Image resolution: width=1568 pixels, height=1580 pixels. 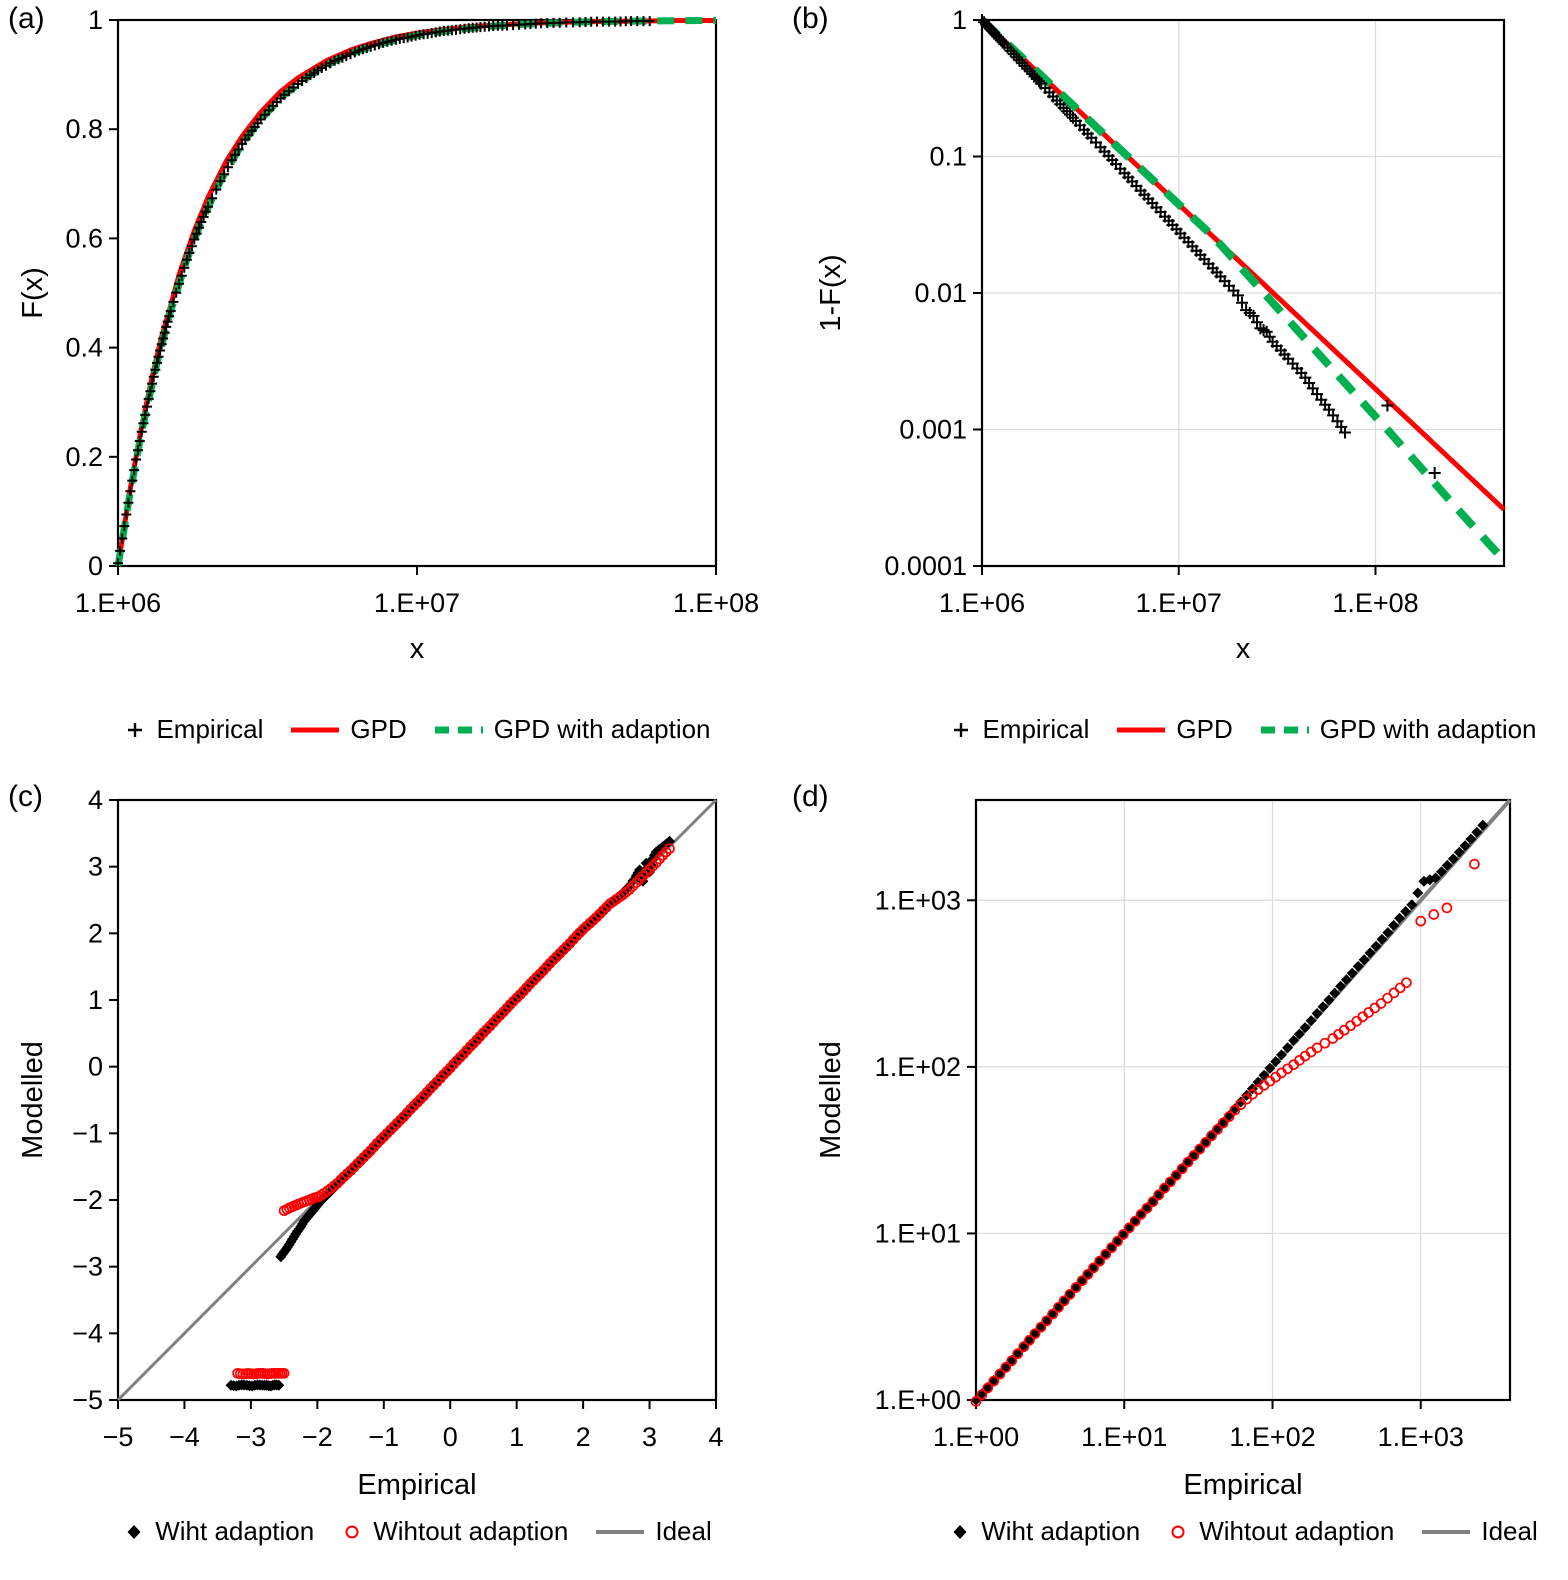 What do you see at coordinates (810, 796) in the screenshot?
I see `panel-label-d: (d)` at bounding box center [810, 796].